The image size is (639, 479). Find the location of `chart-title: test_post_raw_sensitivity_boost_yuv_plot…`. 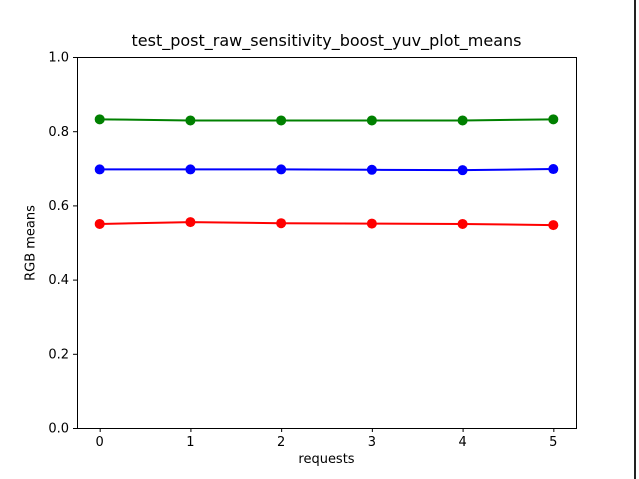

chart-title: test_post_raw_sensitivity_boost_yuv_plot… is located at coordinates (326, 40).